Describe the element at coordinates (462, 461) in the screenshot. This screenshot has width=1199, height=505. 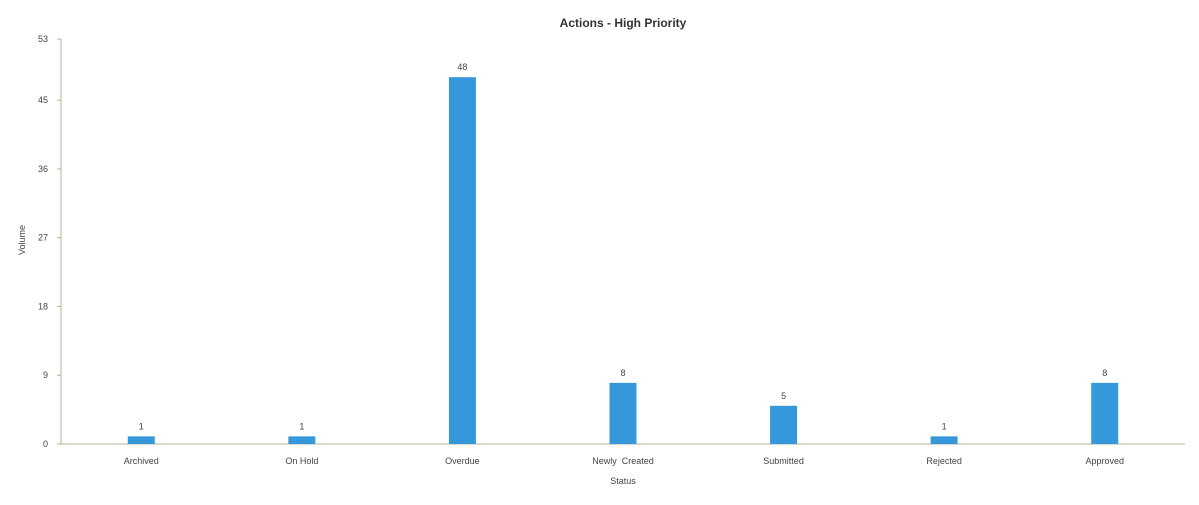
I see `x-tick-label: Overdue` at that location.